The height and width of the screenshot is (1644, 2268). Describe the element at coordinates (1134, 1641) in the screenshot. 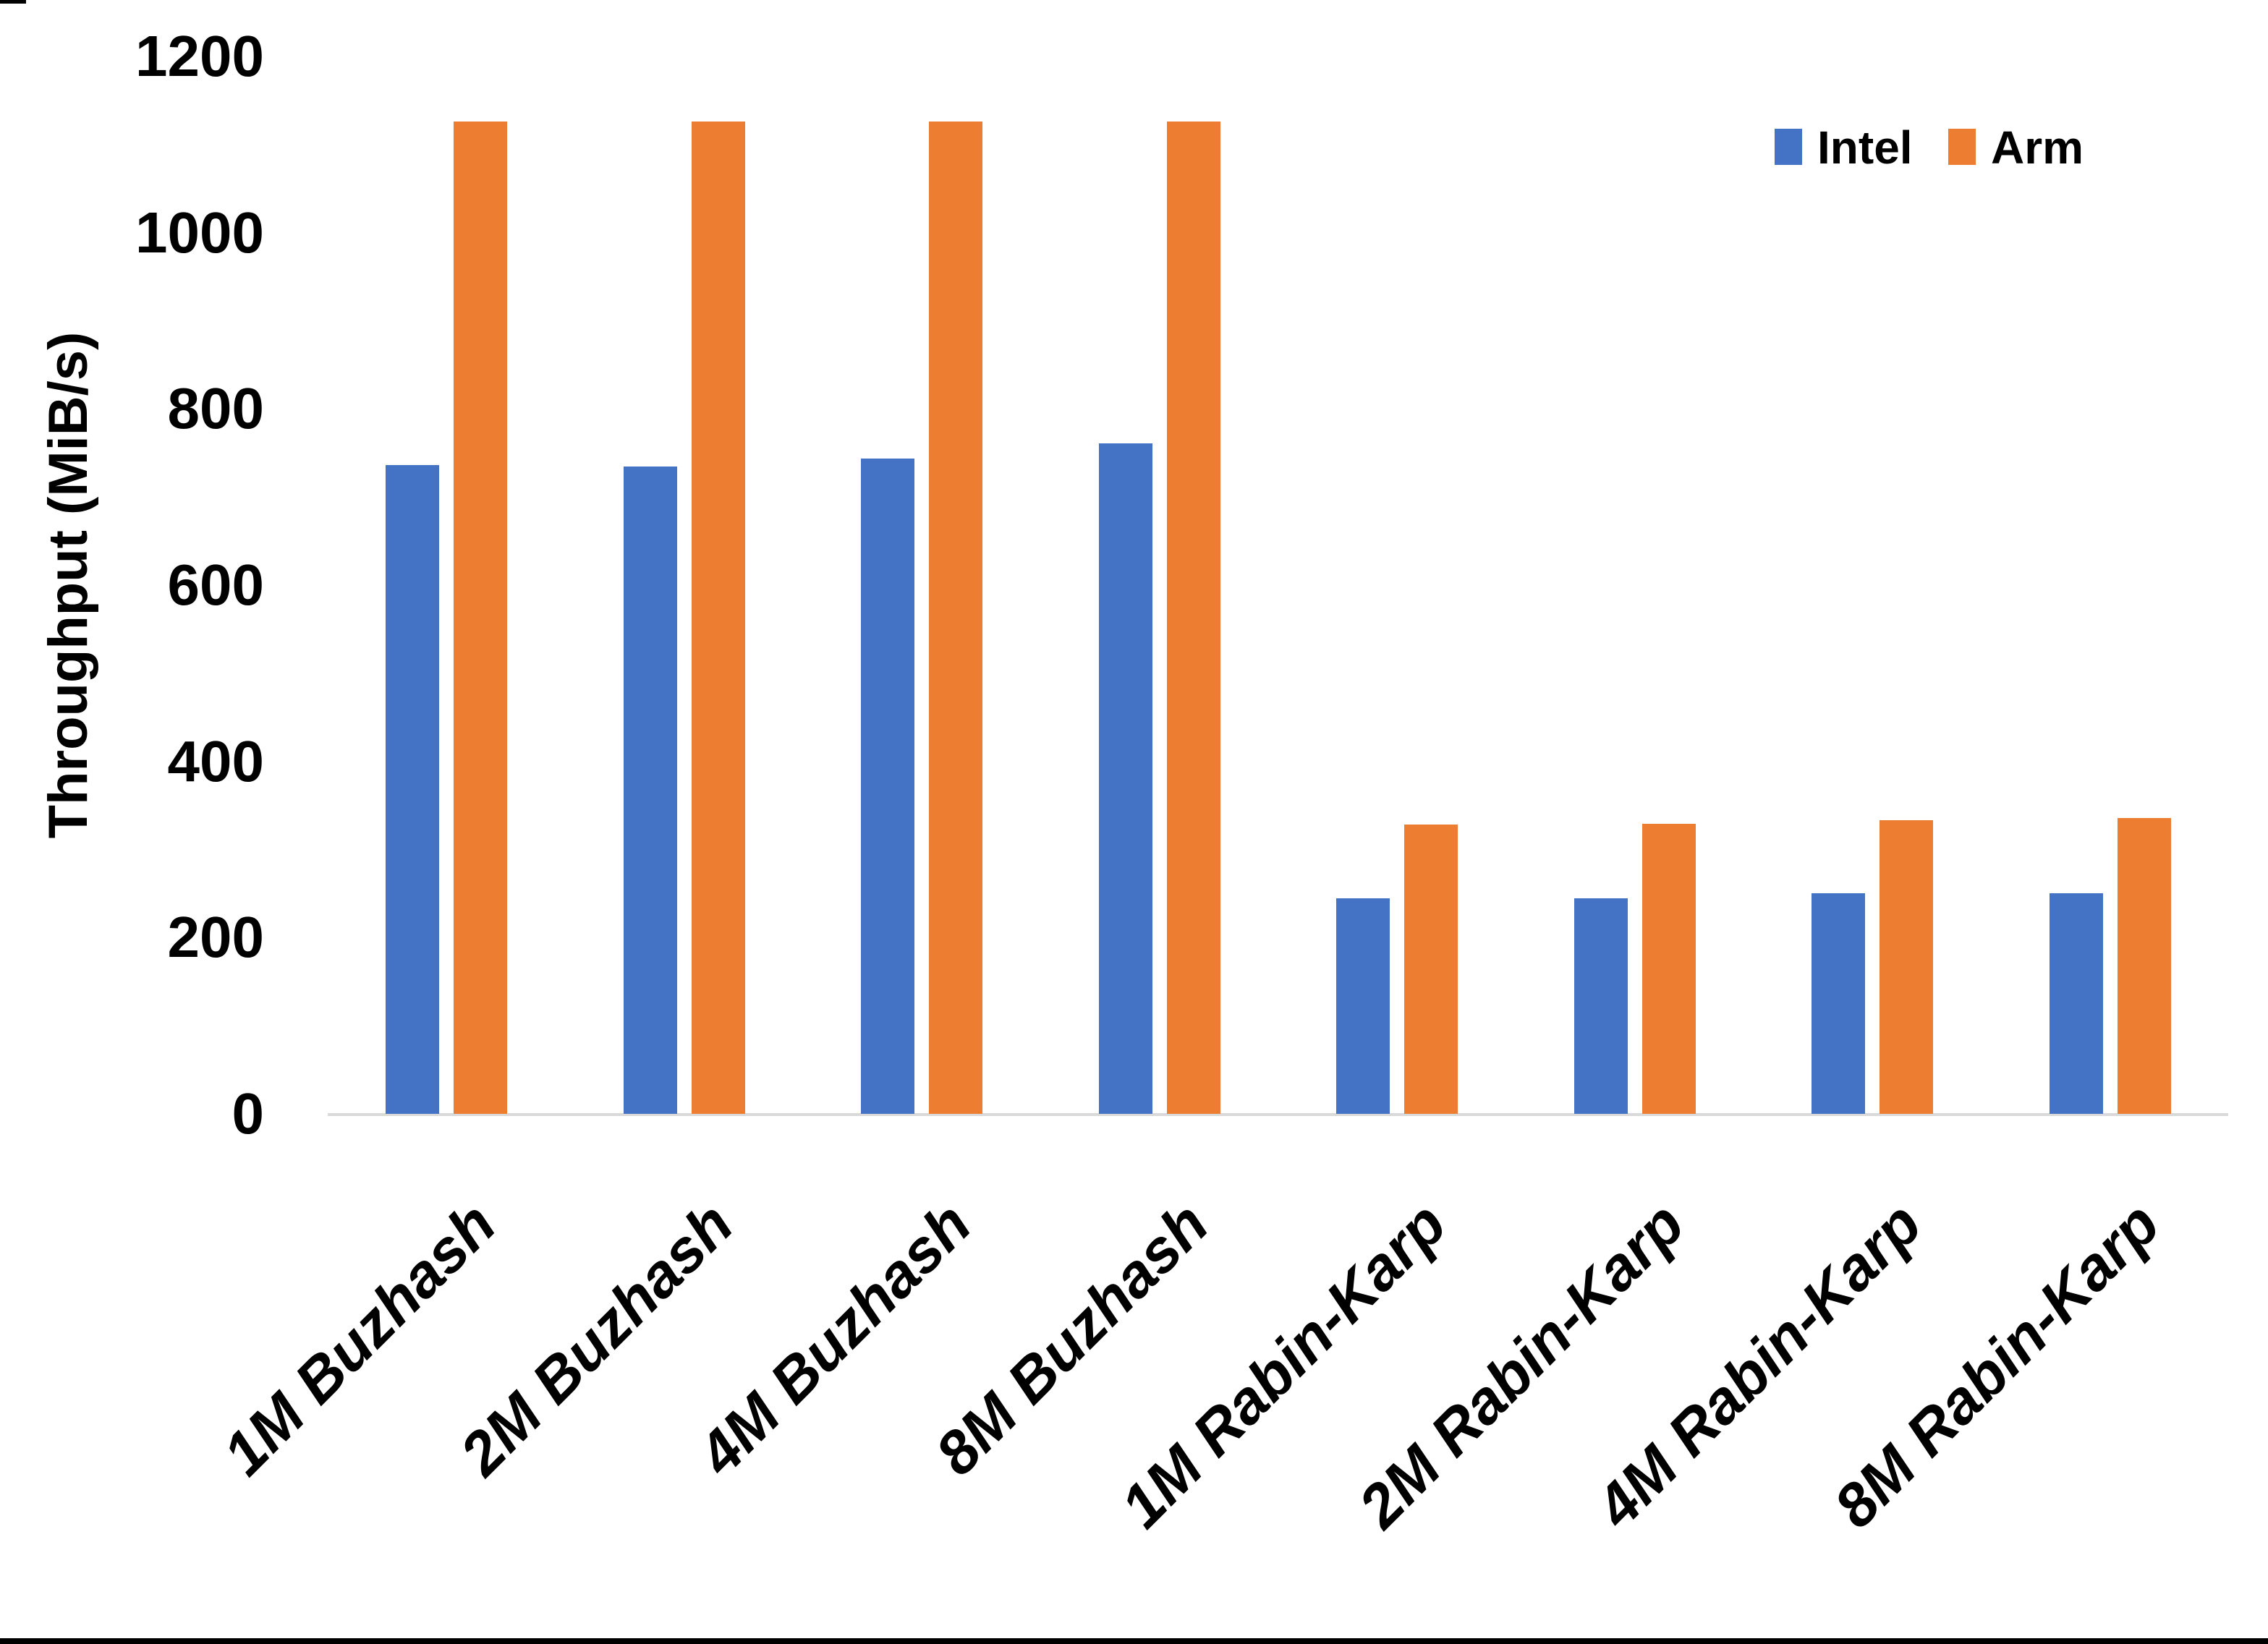

I see `bottom-border` at that location.